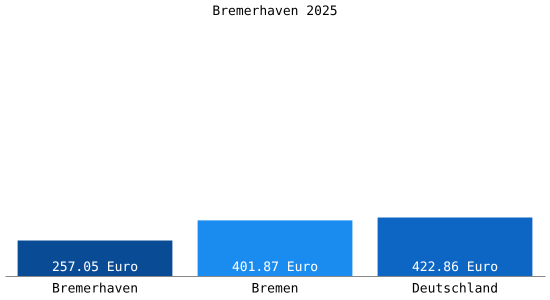 The image size is (550, 300). I want to click on x-tick-label: Bremerhaven, so click(95, 289).